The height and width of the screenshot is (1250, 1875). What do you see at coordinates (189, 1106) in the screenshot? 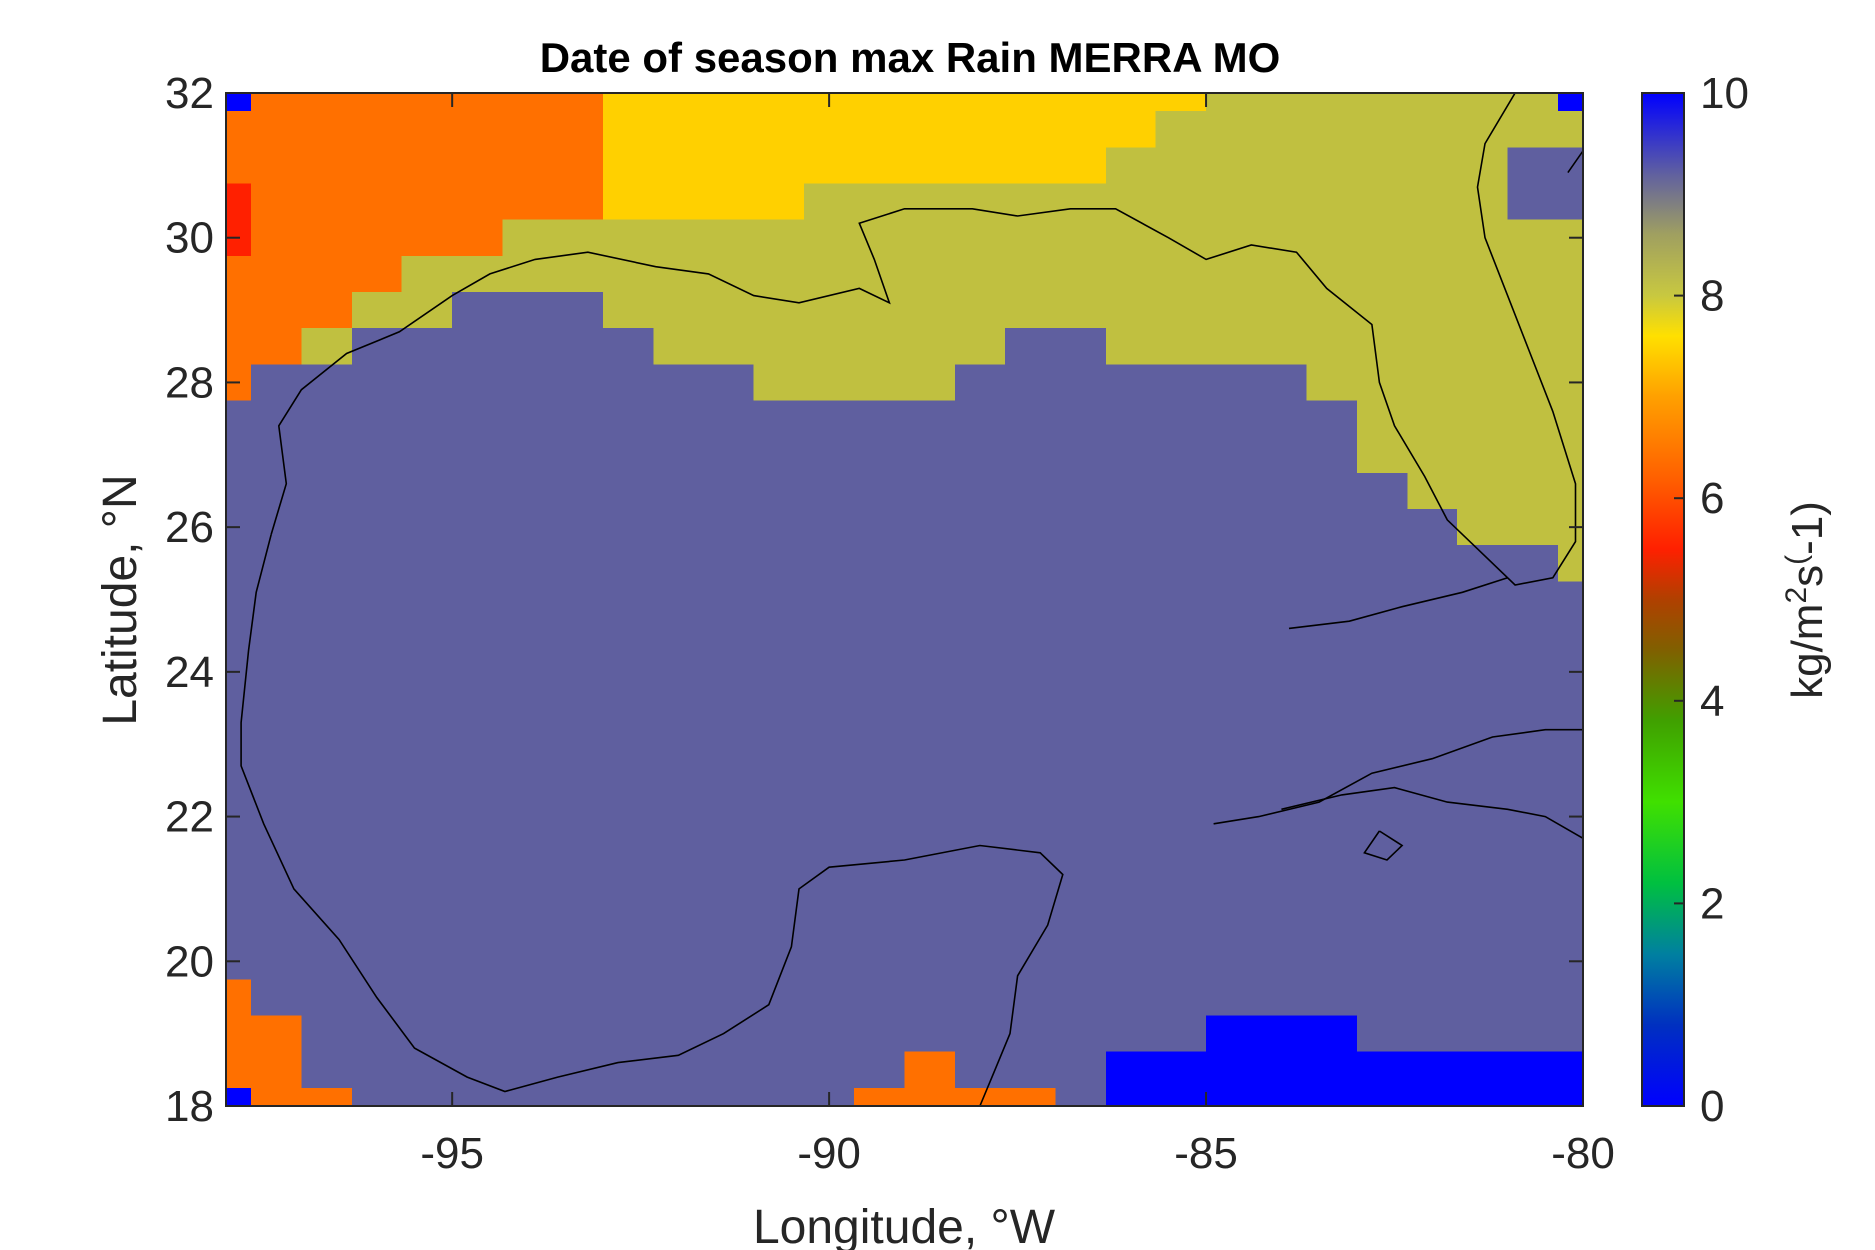
I see `y-tick-label: 18` at bounding box center [189, 1106].